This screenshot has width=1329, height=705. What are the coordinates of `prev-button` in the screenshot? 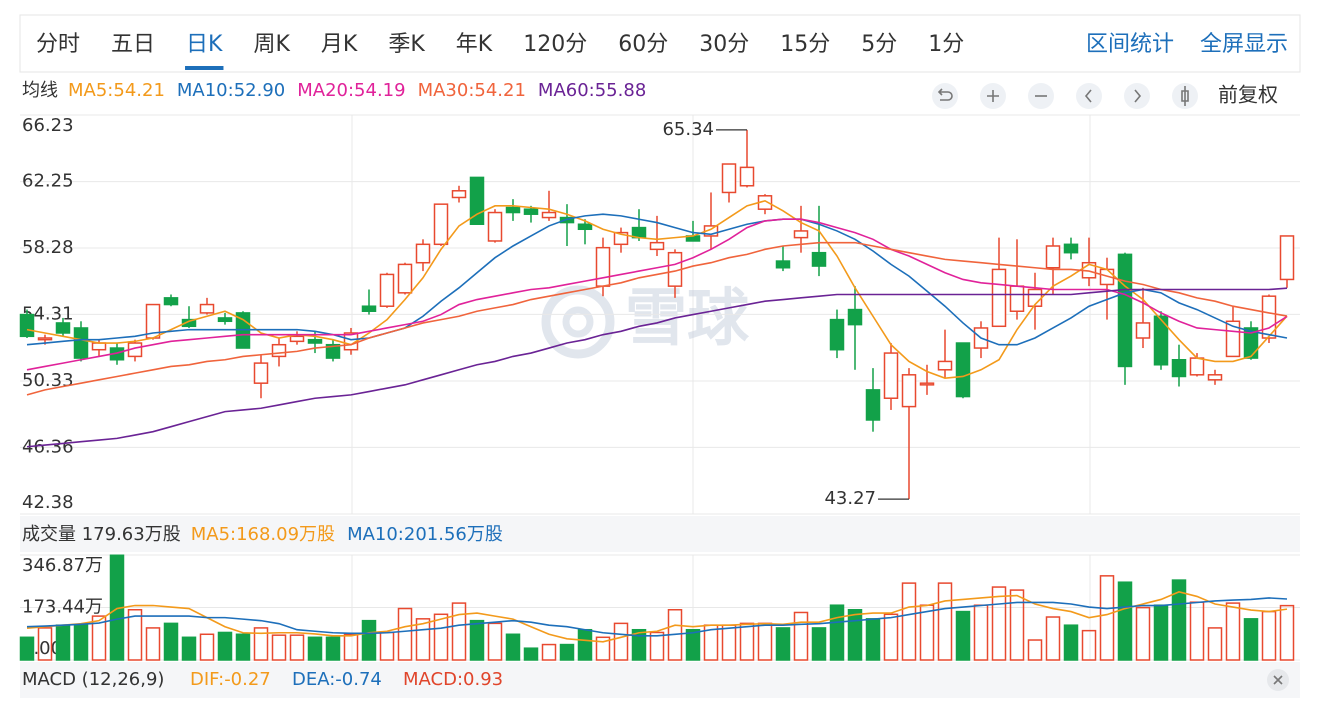 It's located at (1089, 96).